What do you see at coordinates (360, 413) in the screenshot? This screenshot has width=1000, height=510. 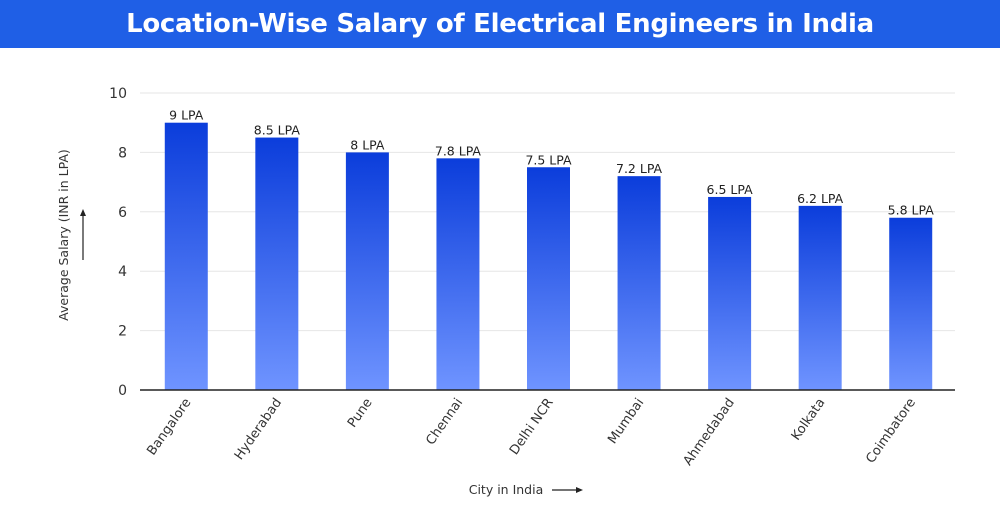 I see `x-tick-label: Pune` at bounding box center [360, 413].